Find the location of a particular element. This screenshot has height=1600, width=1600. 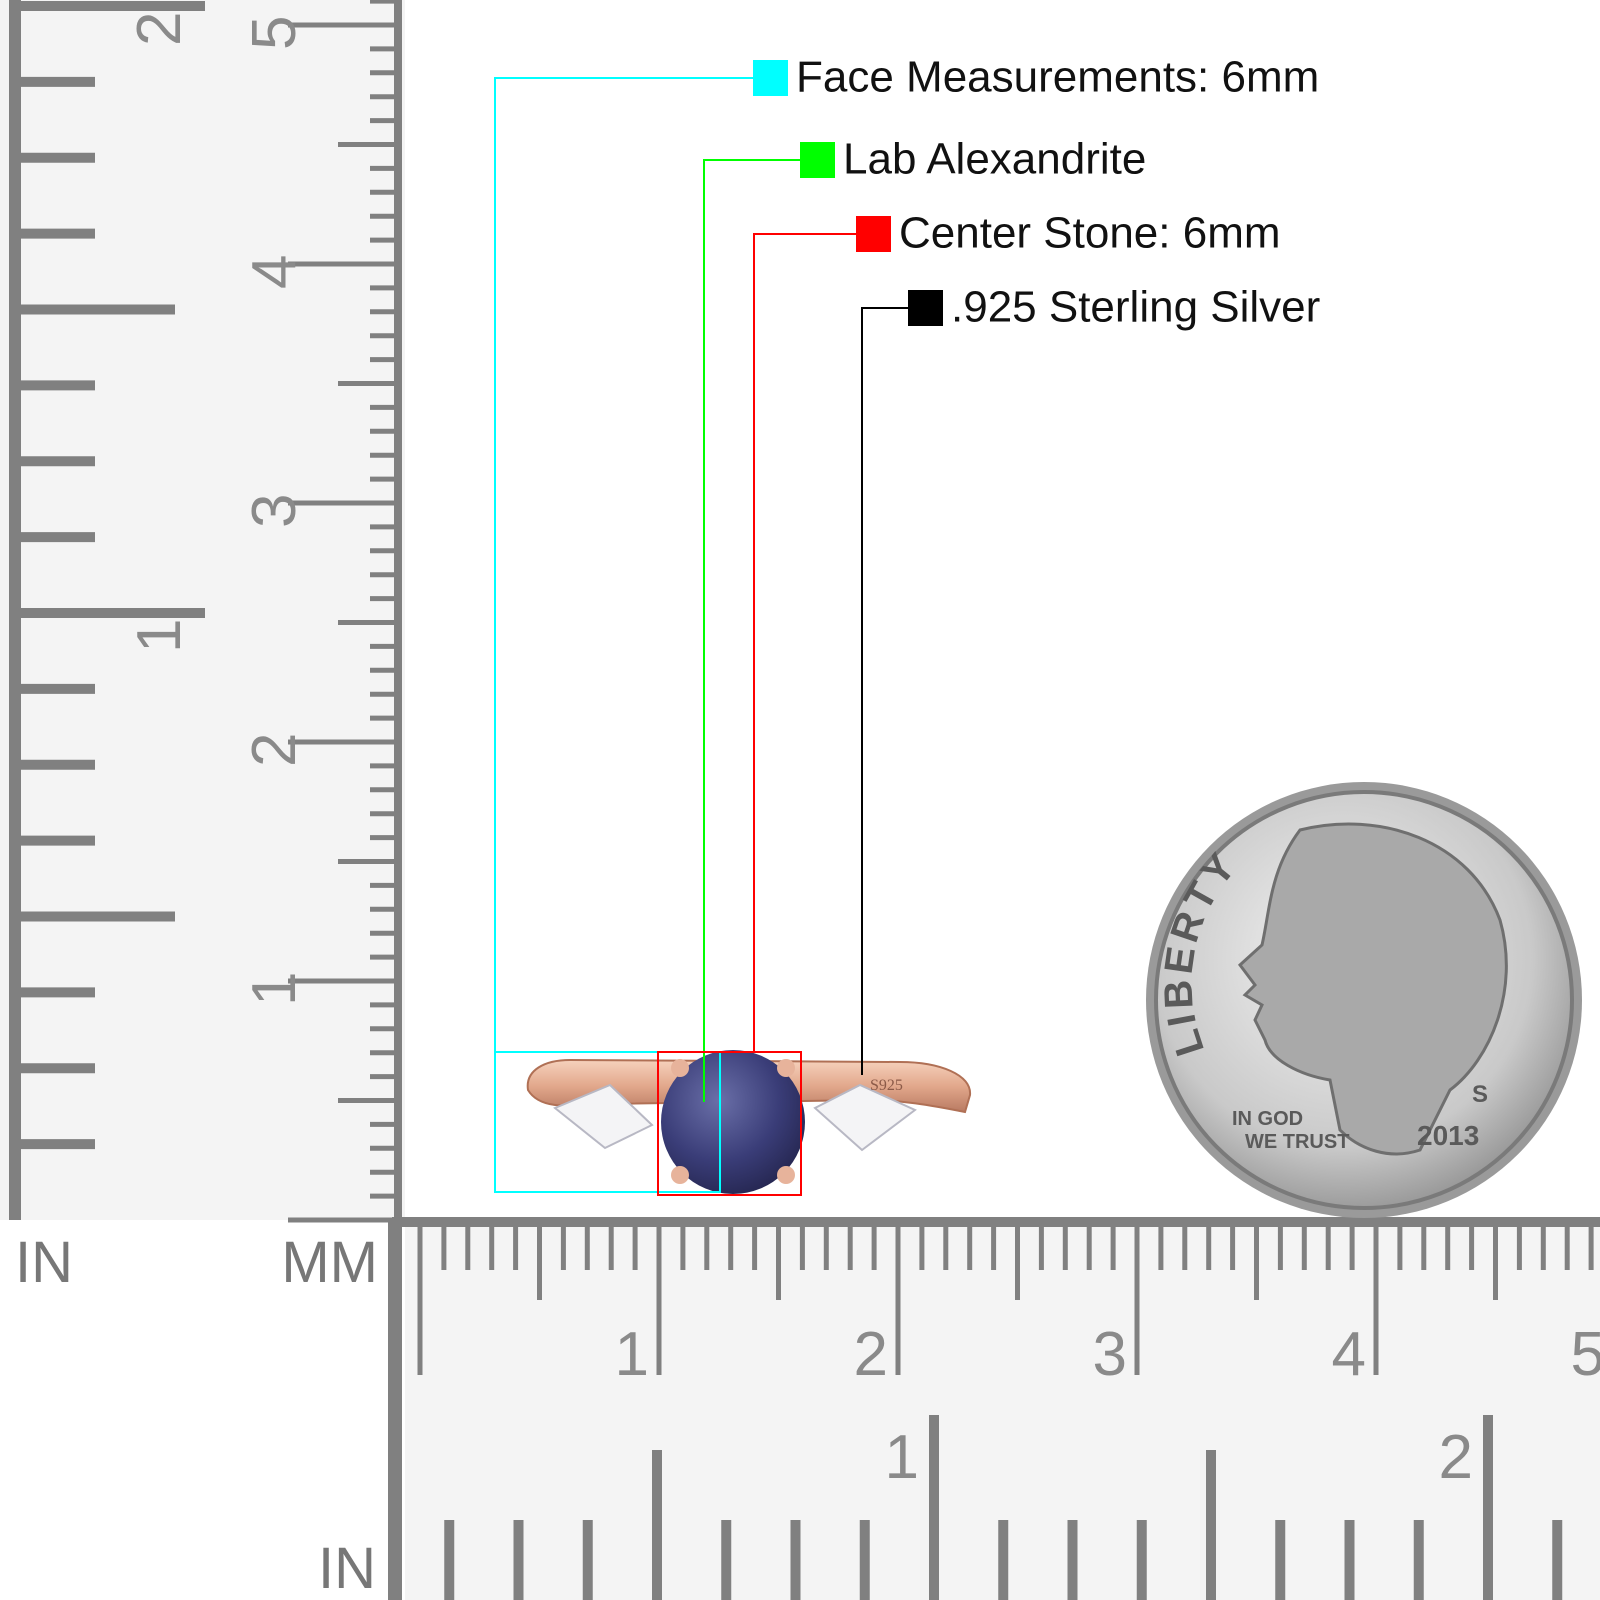

coin-inscription: WE TRUST is located at coordinates (1297, 1142).